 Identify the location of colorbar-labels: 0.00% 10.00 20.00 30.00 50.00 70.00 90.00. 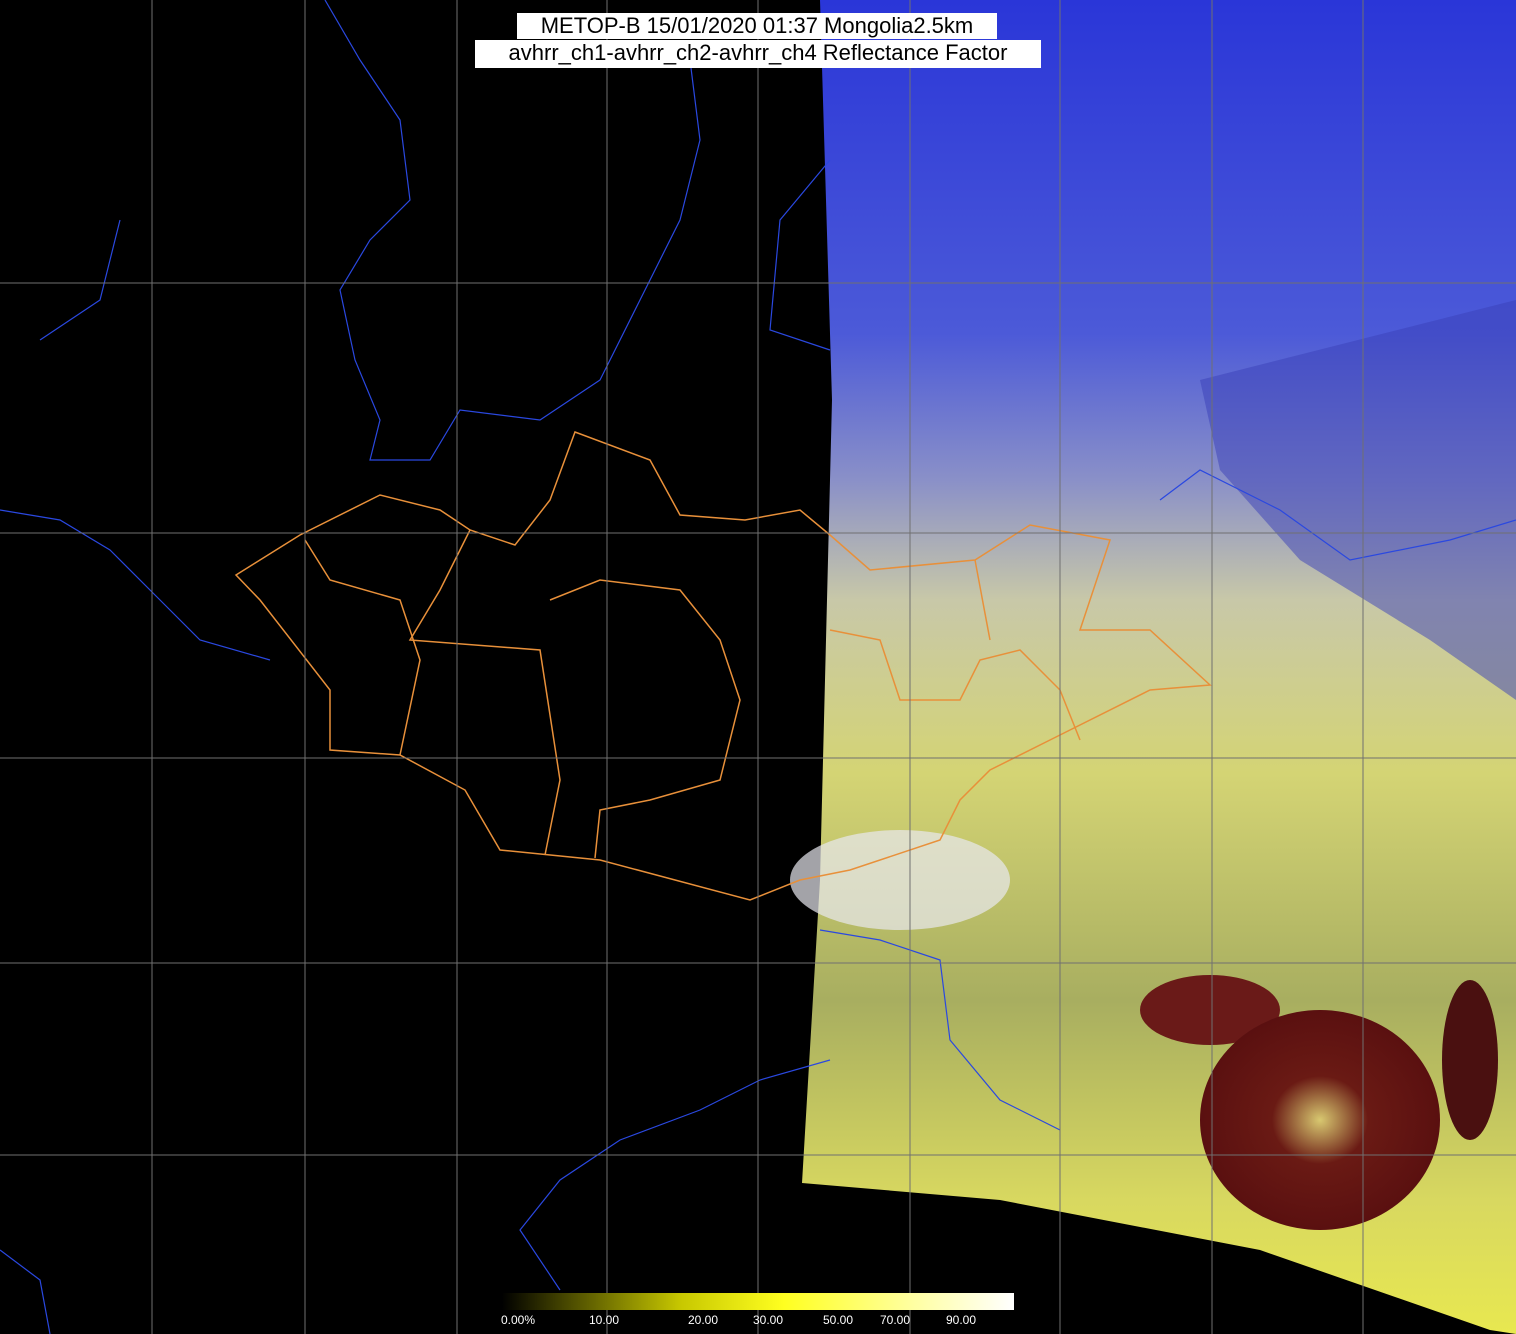
(738, 1320).